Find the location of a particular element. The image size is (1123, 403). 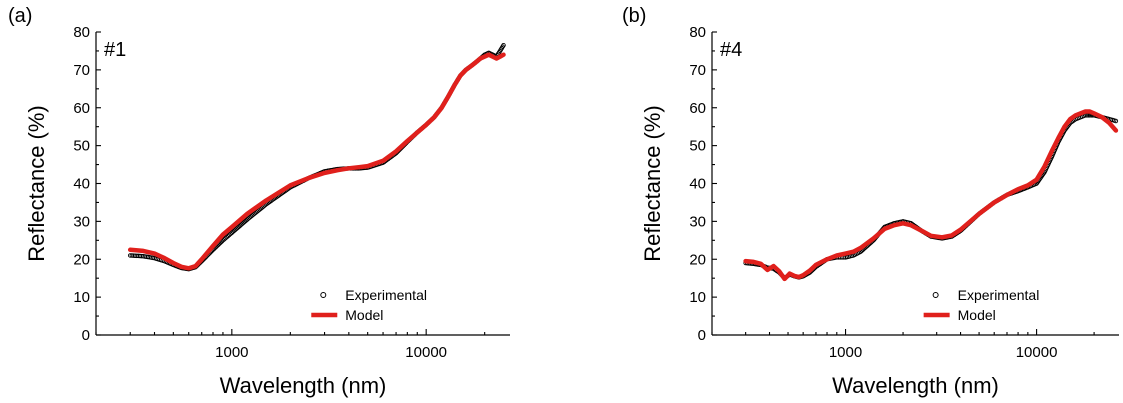

panel-label: (a) is located at coordinates (20, 16).